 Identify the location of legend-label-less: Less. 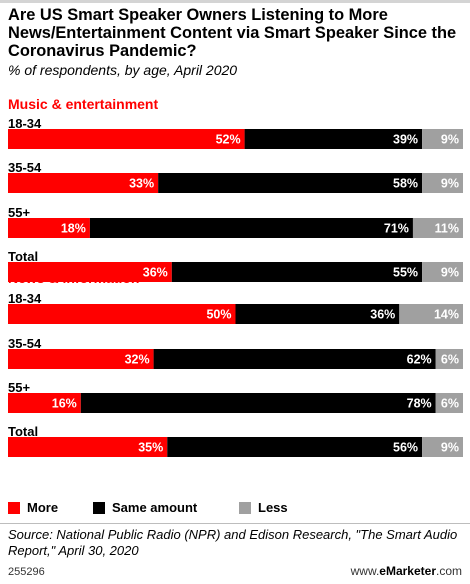
(273, 507).